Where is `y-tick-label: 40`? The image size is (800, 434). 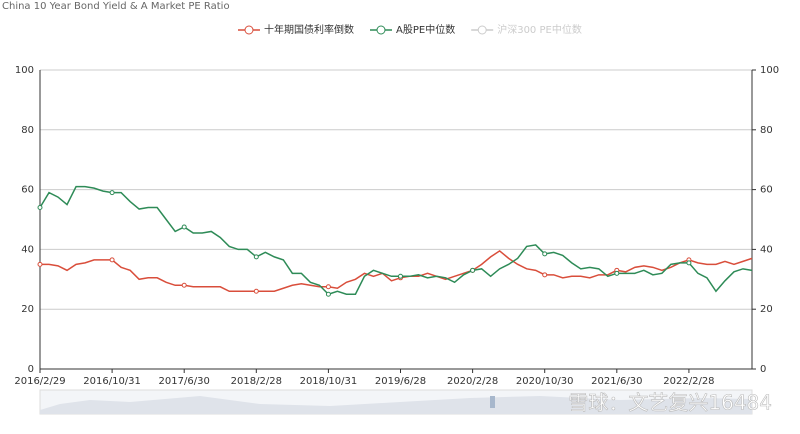
y-tick-label: 40 is located at coordinates (27, 249).